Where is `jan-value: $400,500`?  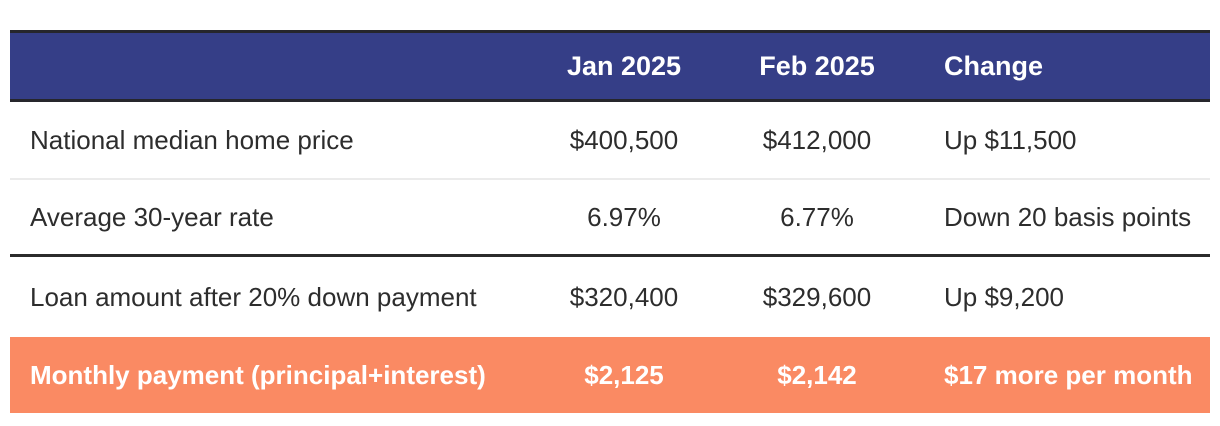 jan-value: $400,500 is located at coordinates (624, 139).